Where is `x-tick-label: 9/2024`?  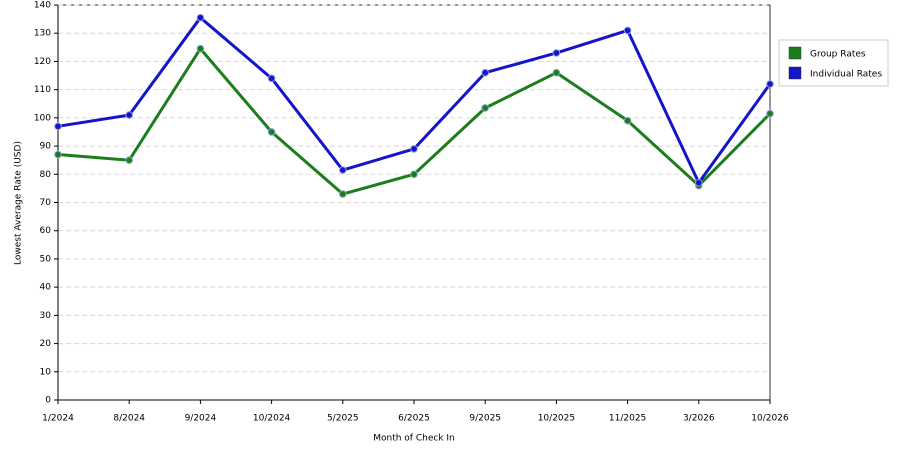
x-tick-label: 9/2024 is located at coordinates (201, 419).